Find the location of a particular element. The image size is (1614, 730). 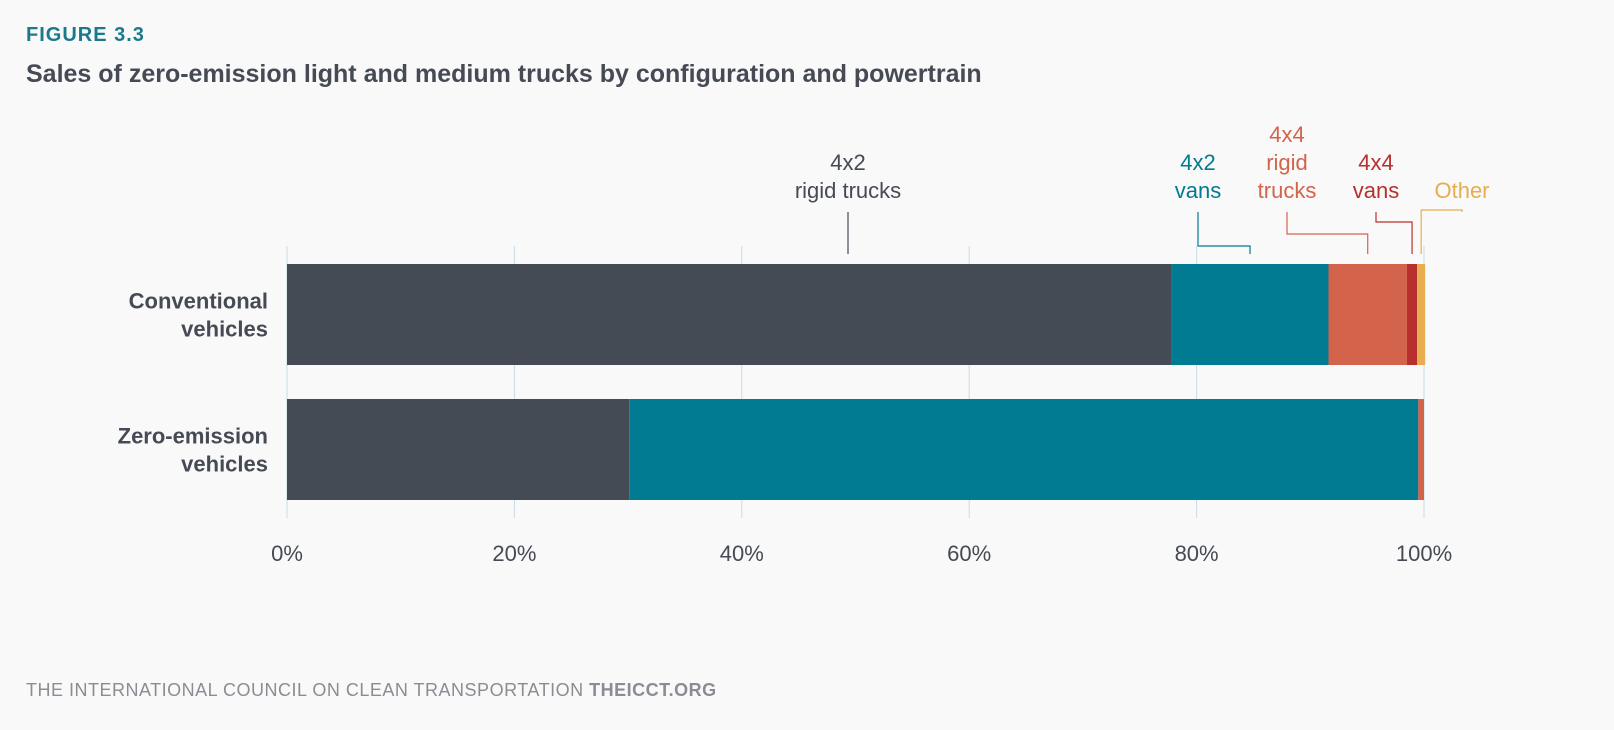

bar-segment-other is located at coordinates (1421, 314).